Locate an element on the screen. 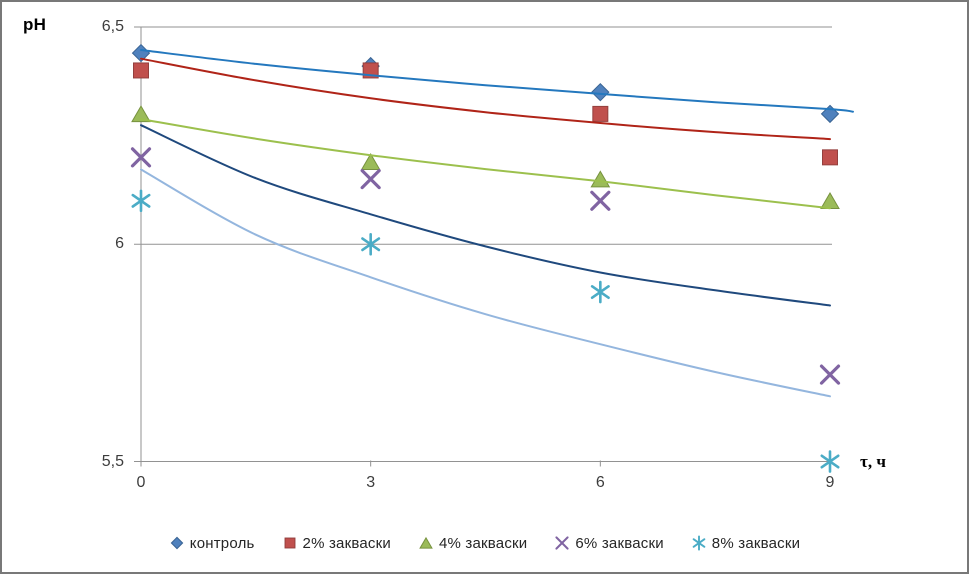 This screenshot has width=969, height=576. legend-label: контроль is located at coordinates (222, 543).